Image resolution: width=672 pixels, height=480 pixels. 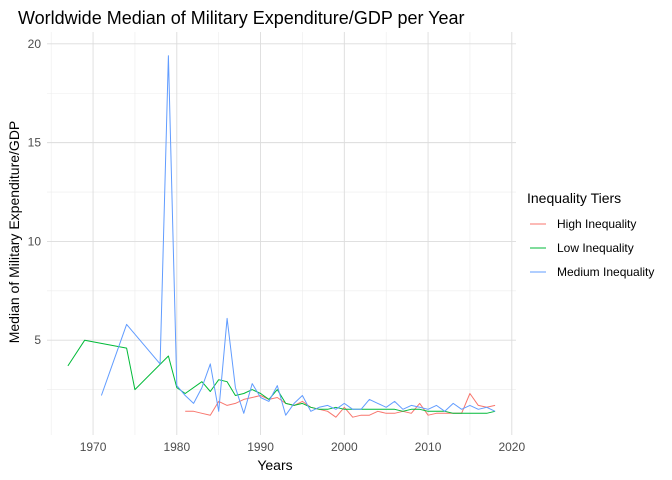 I want to click on series-line-high-inequality, so click(x=340, y=405).